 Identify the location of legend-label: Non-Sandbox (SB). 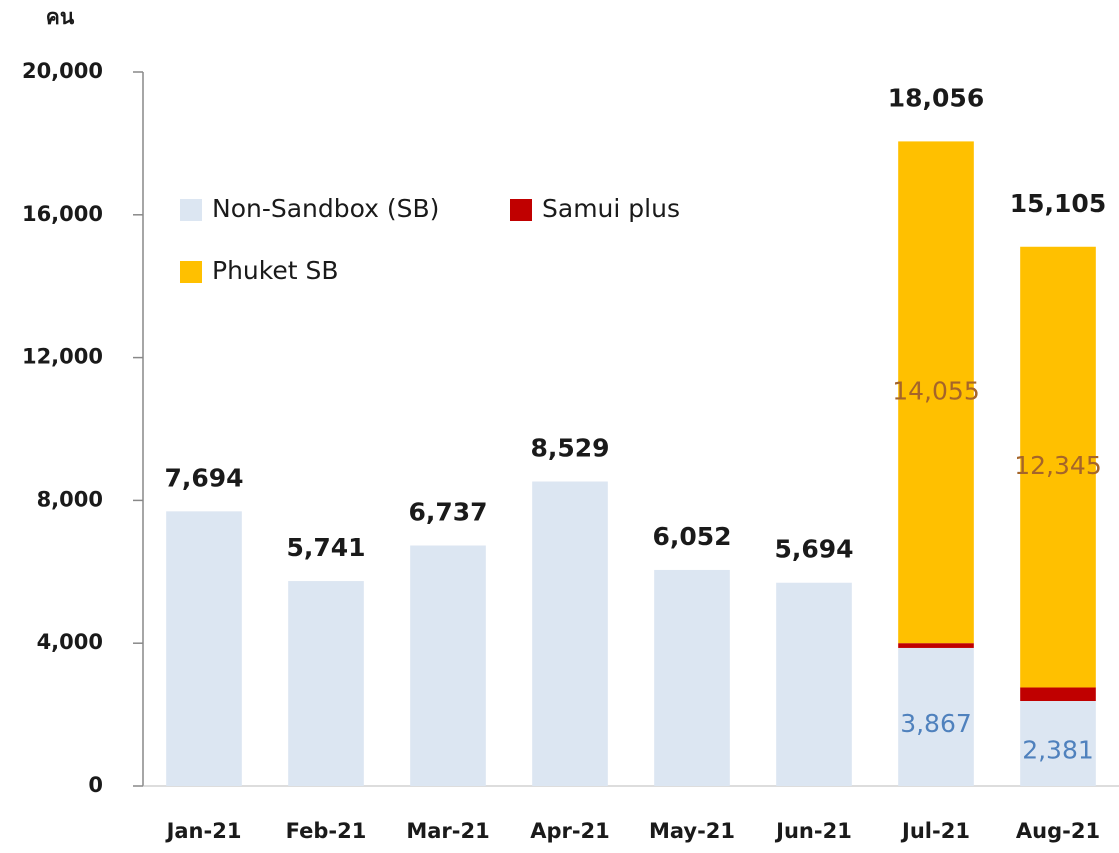
(325, 208).